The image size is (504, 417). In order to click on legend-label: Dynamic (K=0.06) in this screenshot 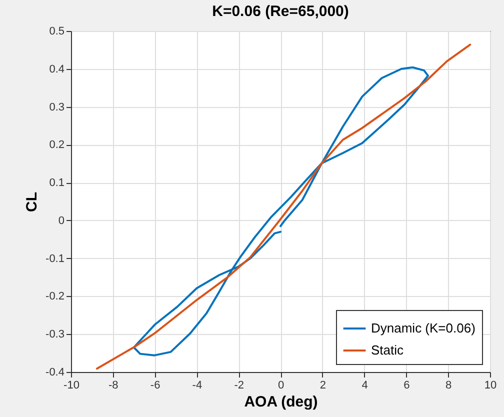, I will do `click(423, 328)`.